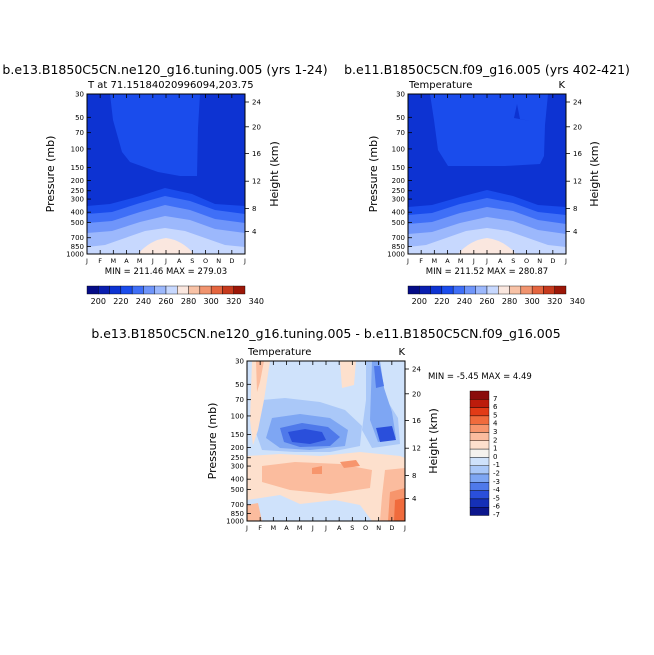  Describe the element at coordinates (170, 85) in the screenshot. I see `panel-a-subtitle: T at 71.15184020996094,203.75` at that location.